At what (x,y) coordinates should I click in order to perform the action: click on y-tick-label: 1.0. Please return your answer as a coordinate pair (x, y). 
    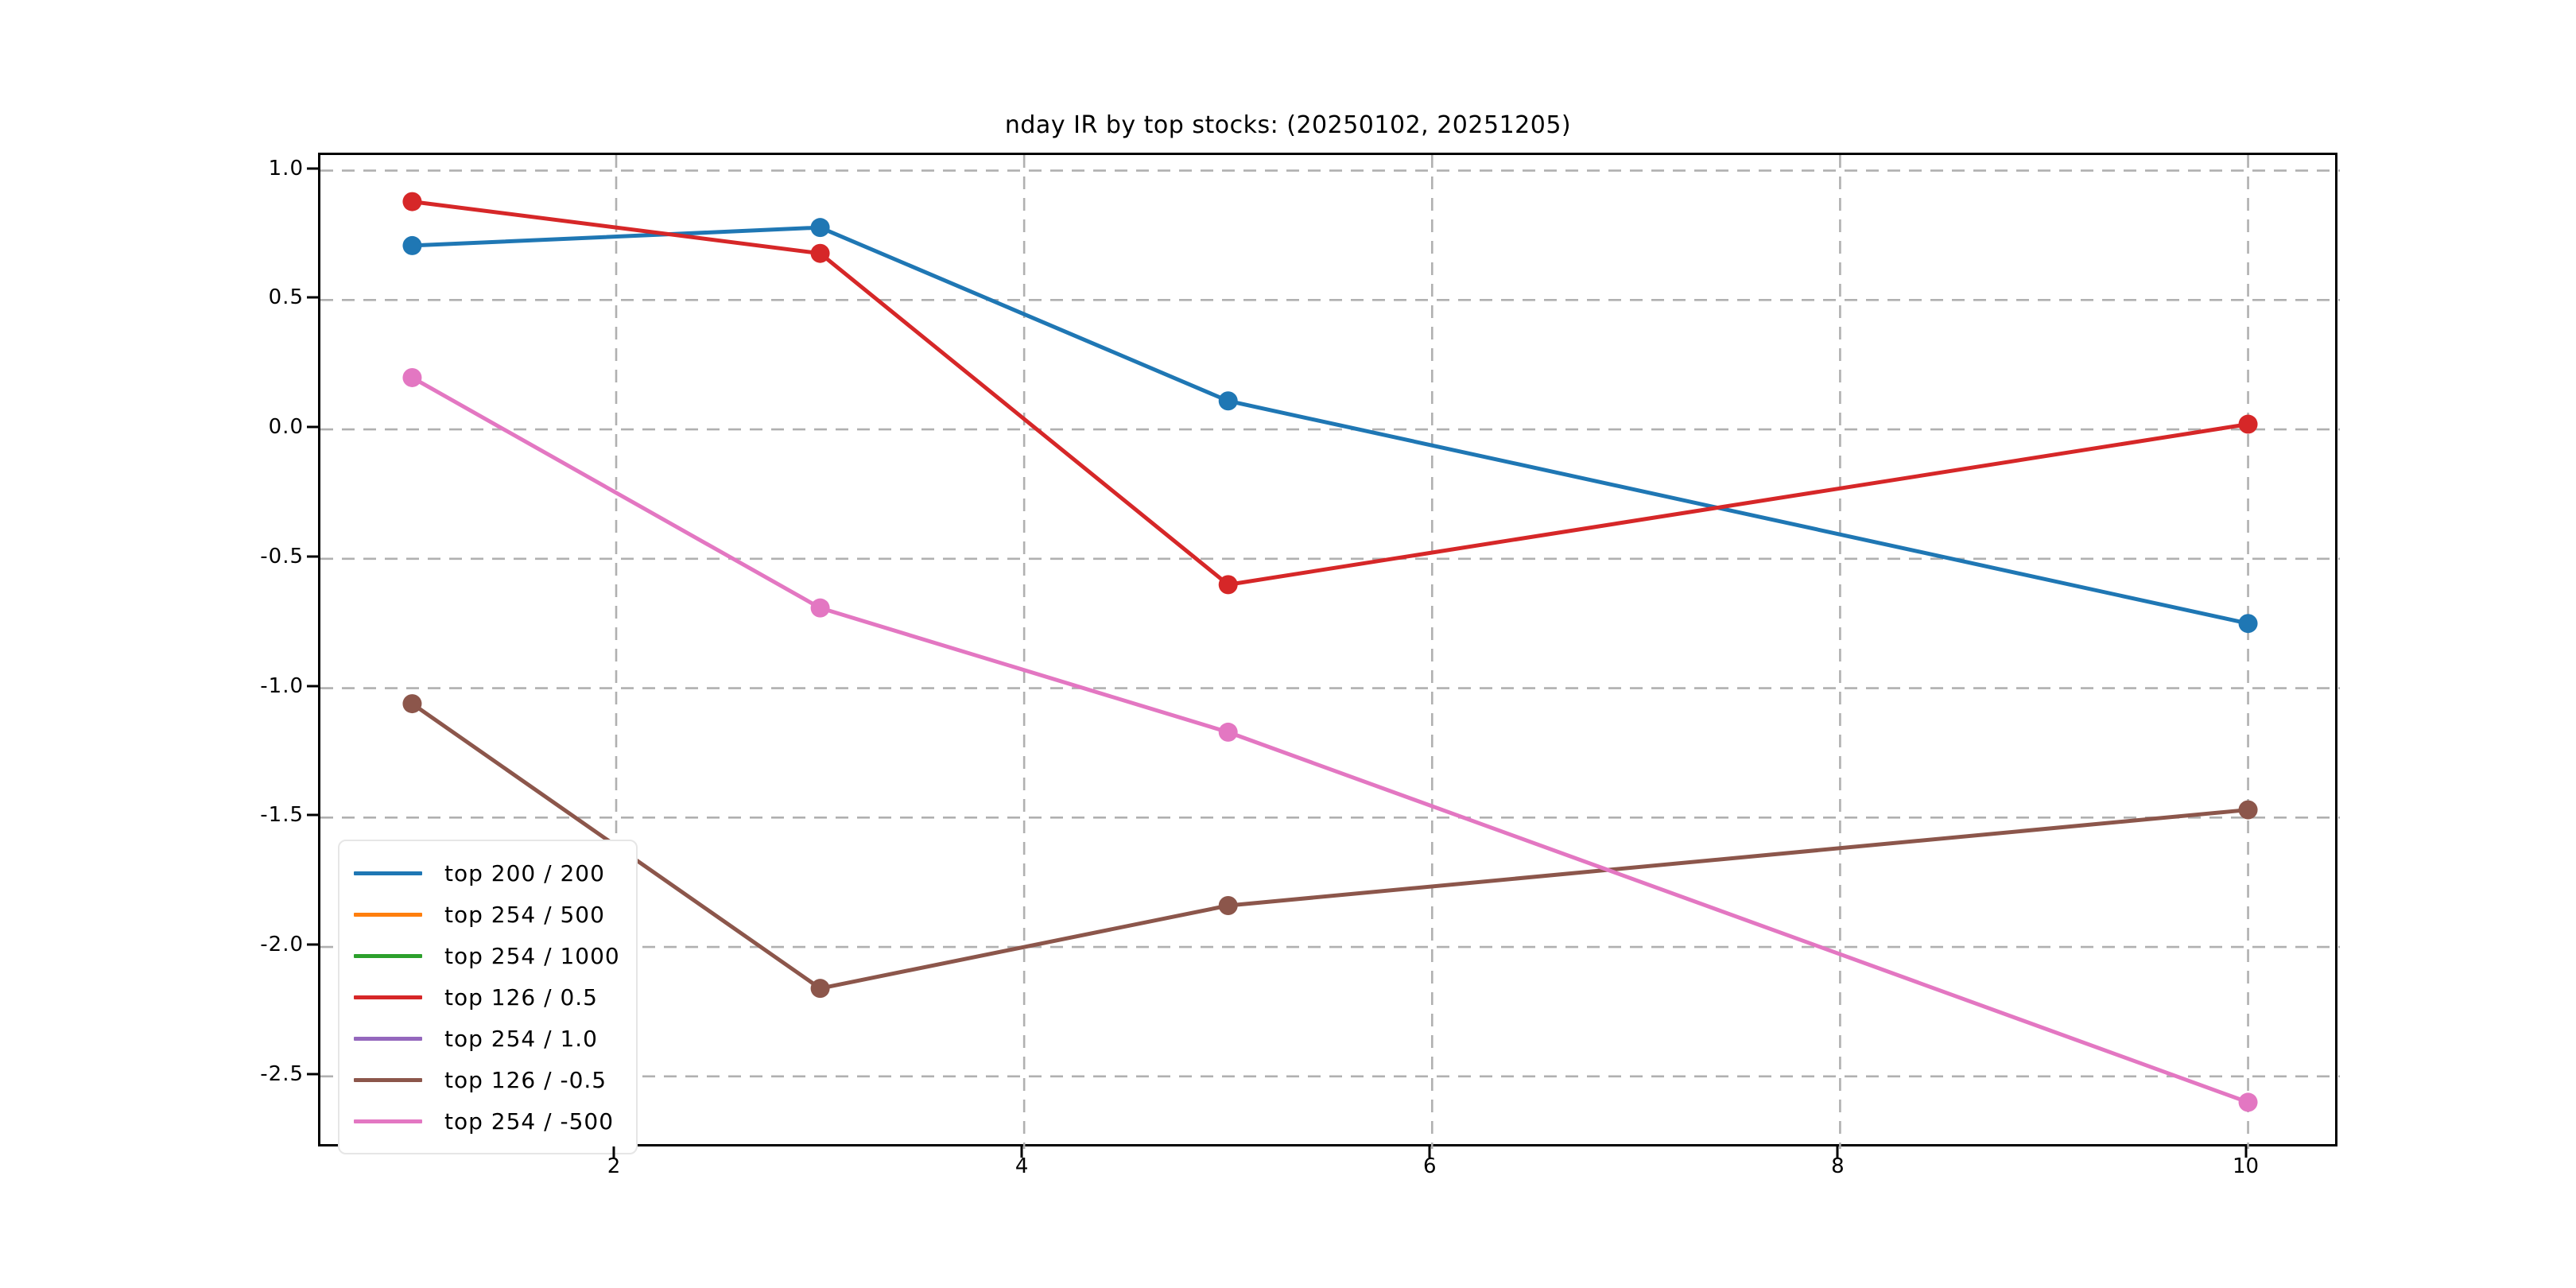
    Looking at the image, I should click on (286, 168).